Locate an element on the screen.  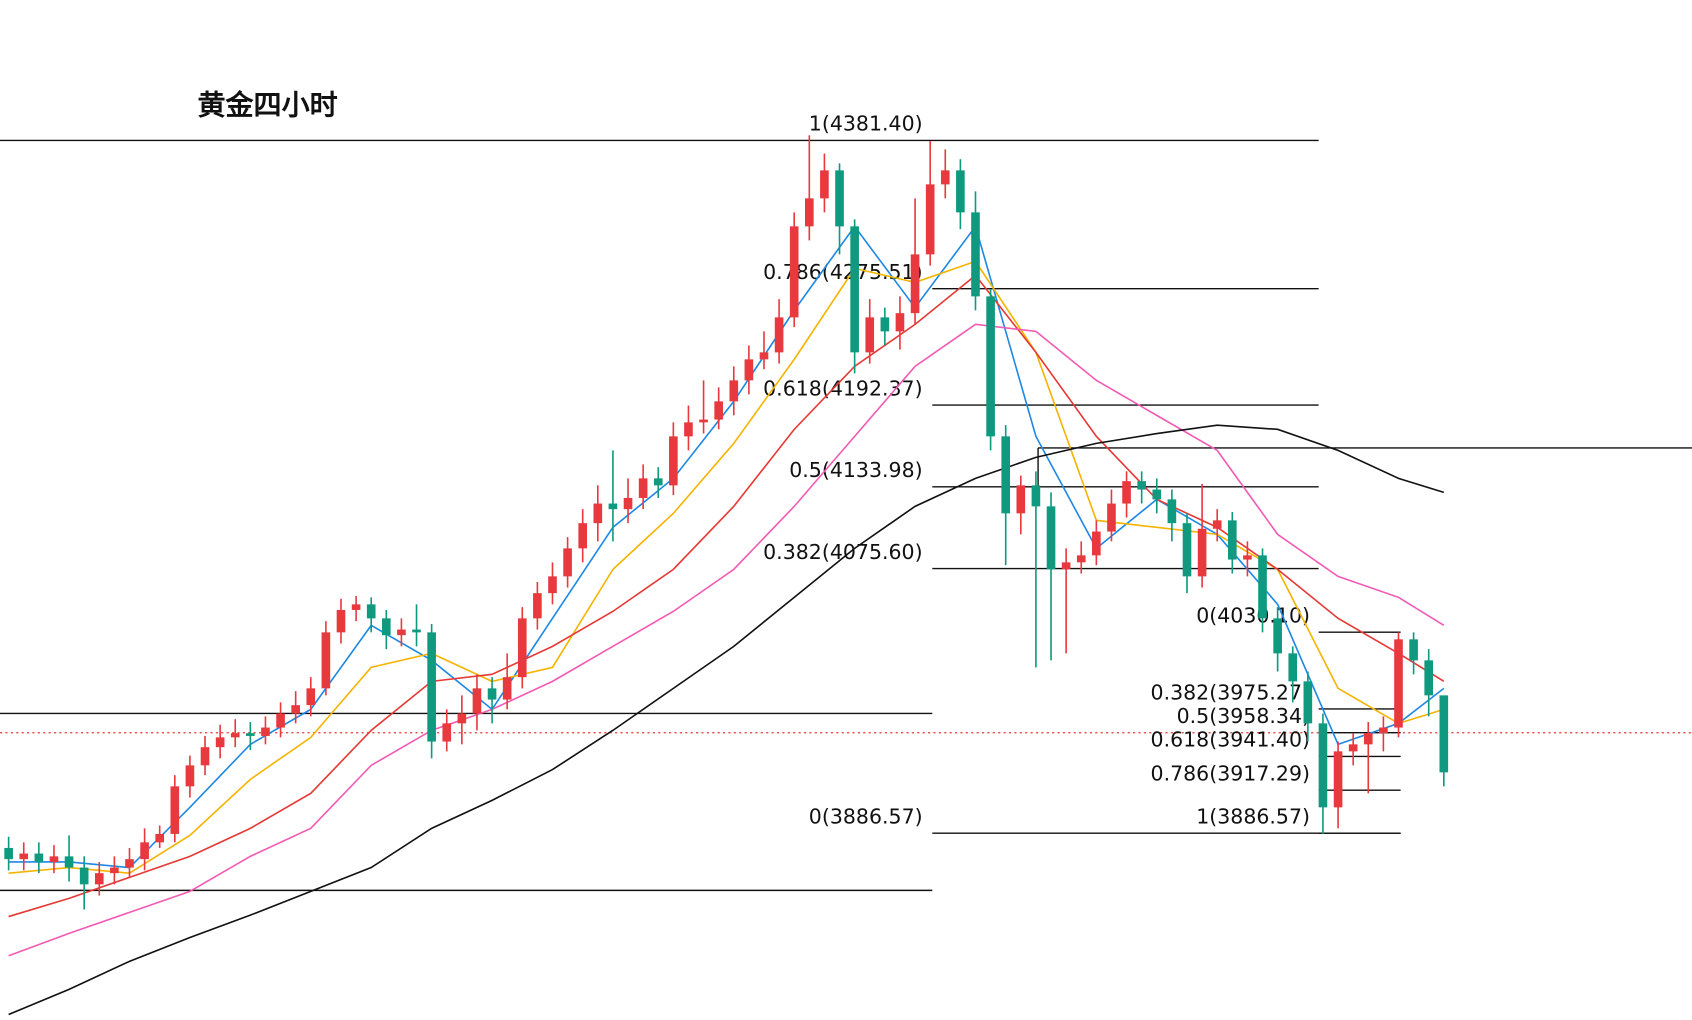
fib-level-label: 0.5(4133.98) is located at coordinates (855, 470).